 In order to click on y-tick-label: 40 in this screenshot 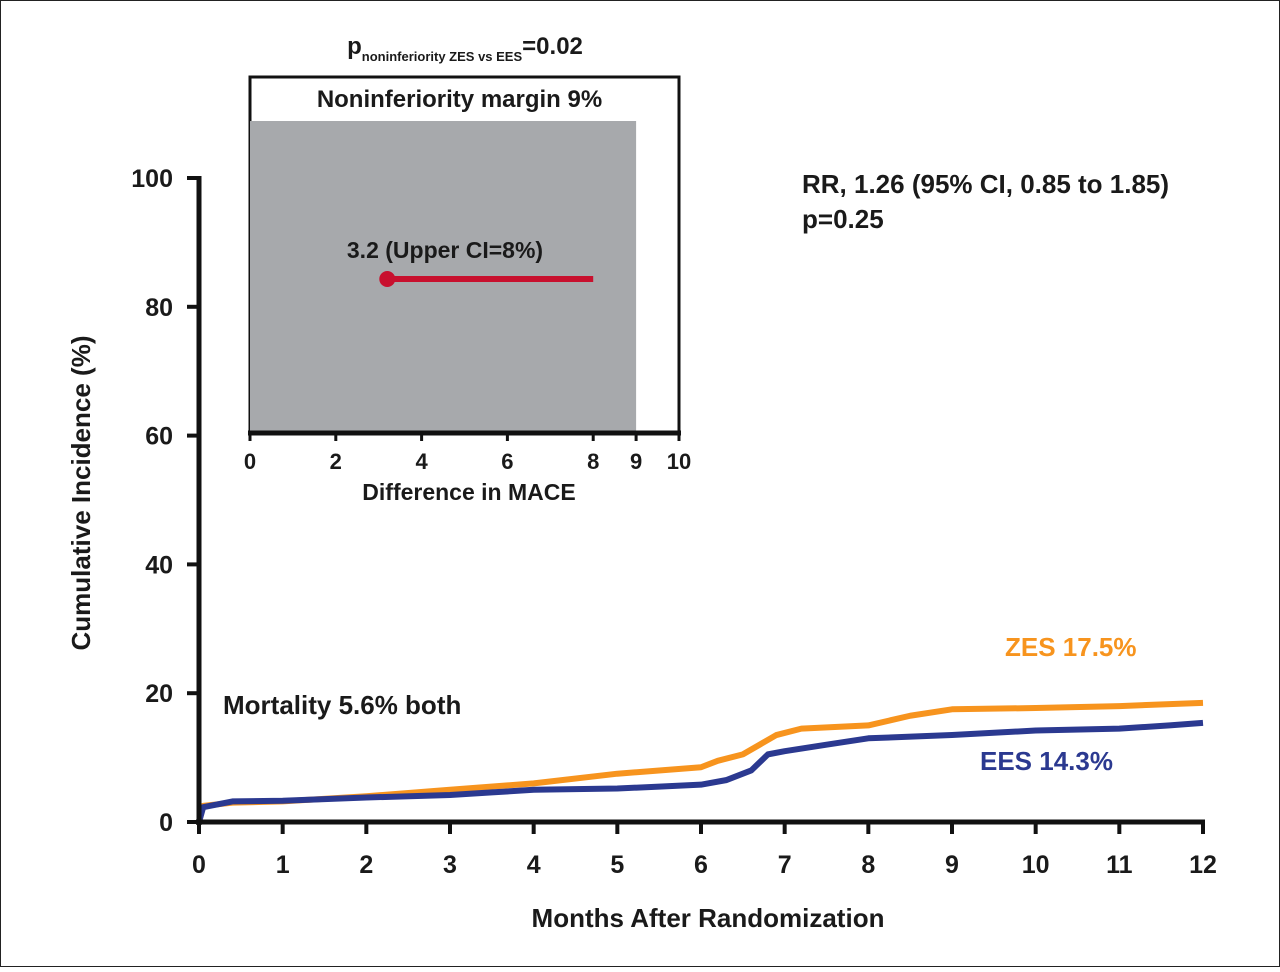, I will do `click(159, 565)`.